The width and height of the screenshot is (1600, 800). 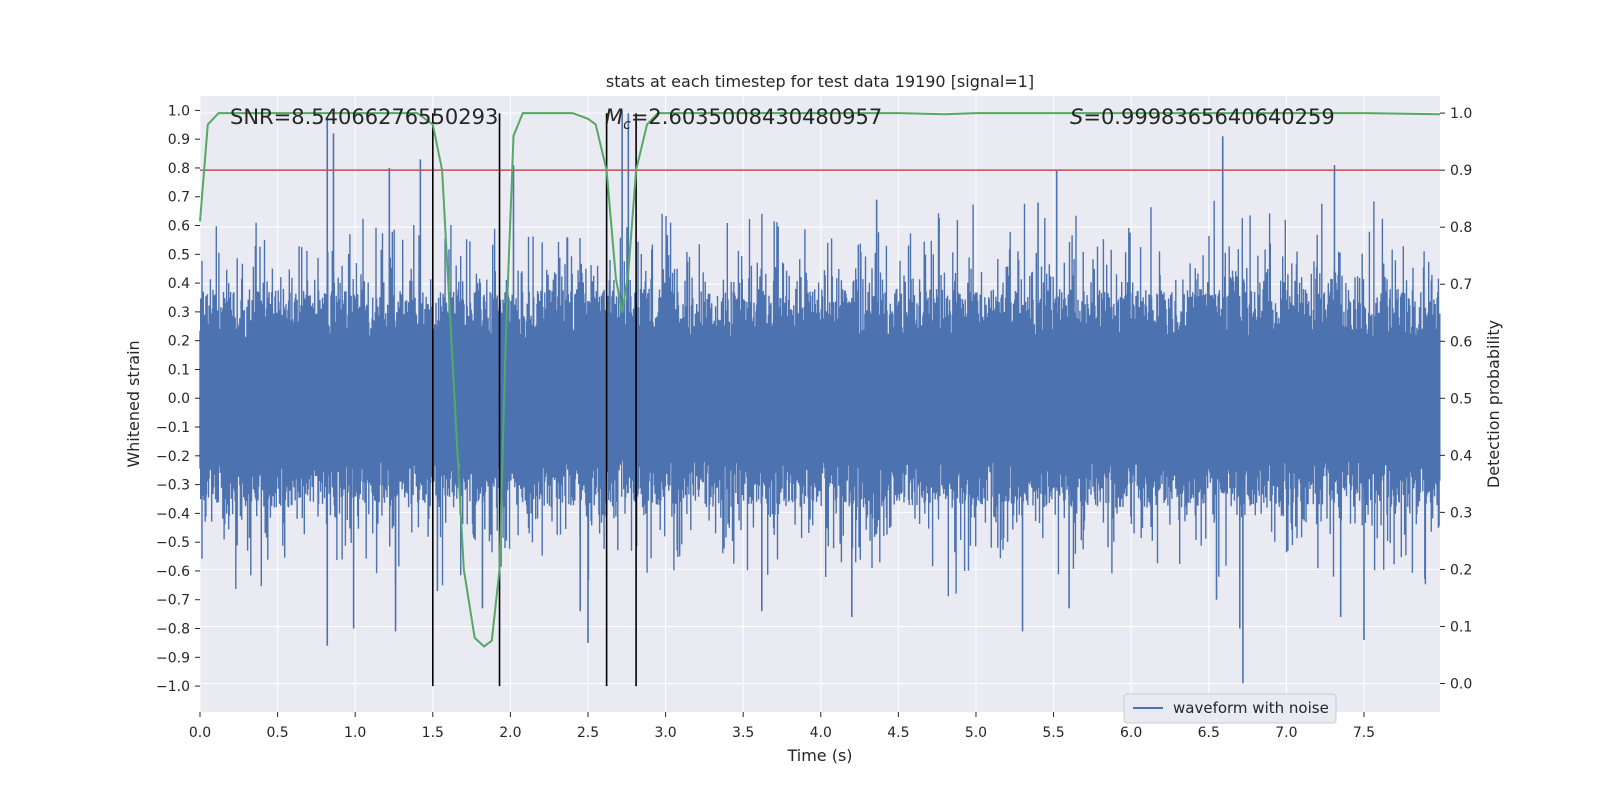 What do you see at coordinates (179, 255) in the screenshot?
I see `y-tick-label: 0.5` at bounding box center [179, 255].